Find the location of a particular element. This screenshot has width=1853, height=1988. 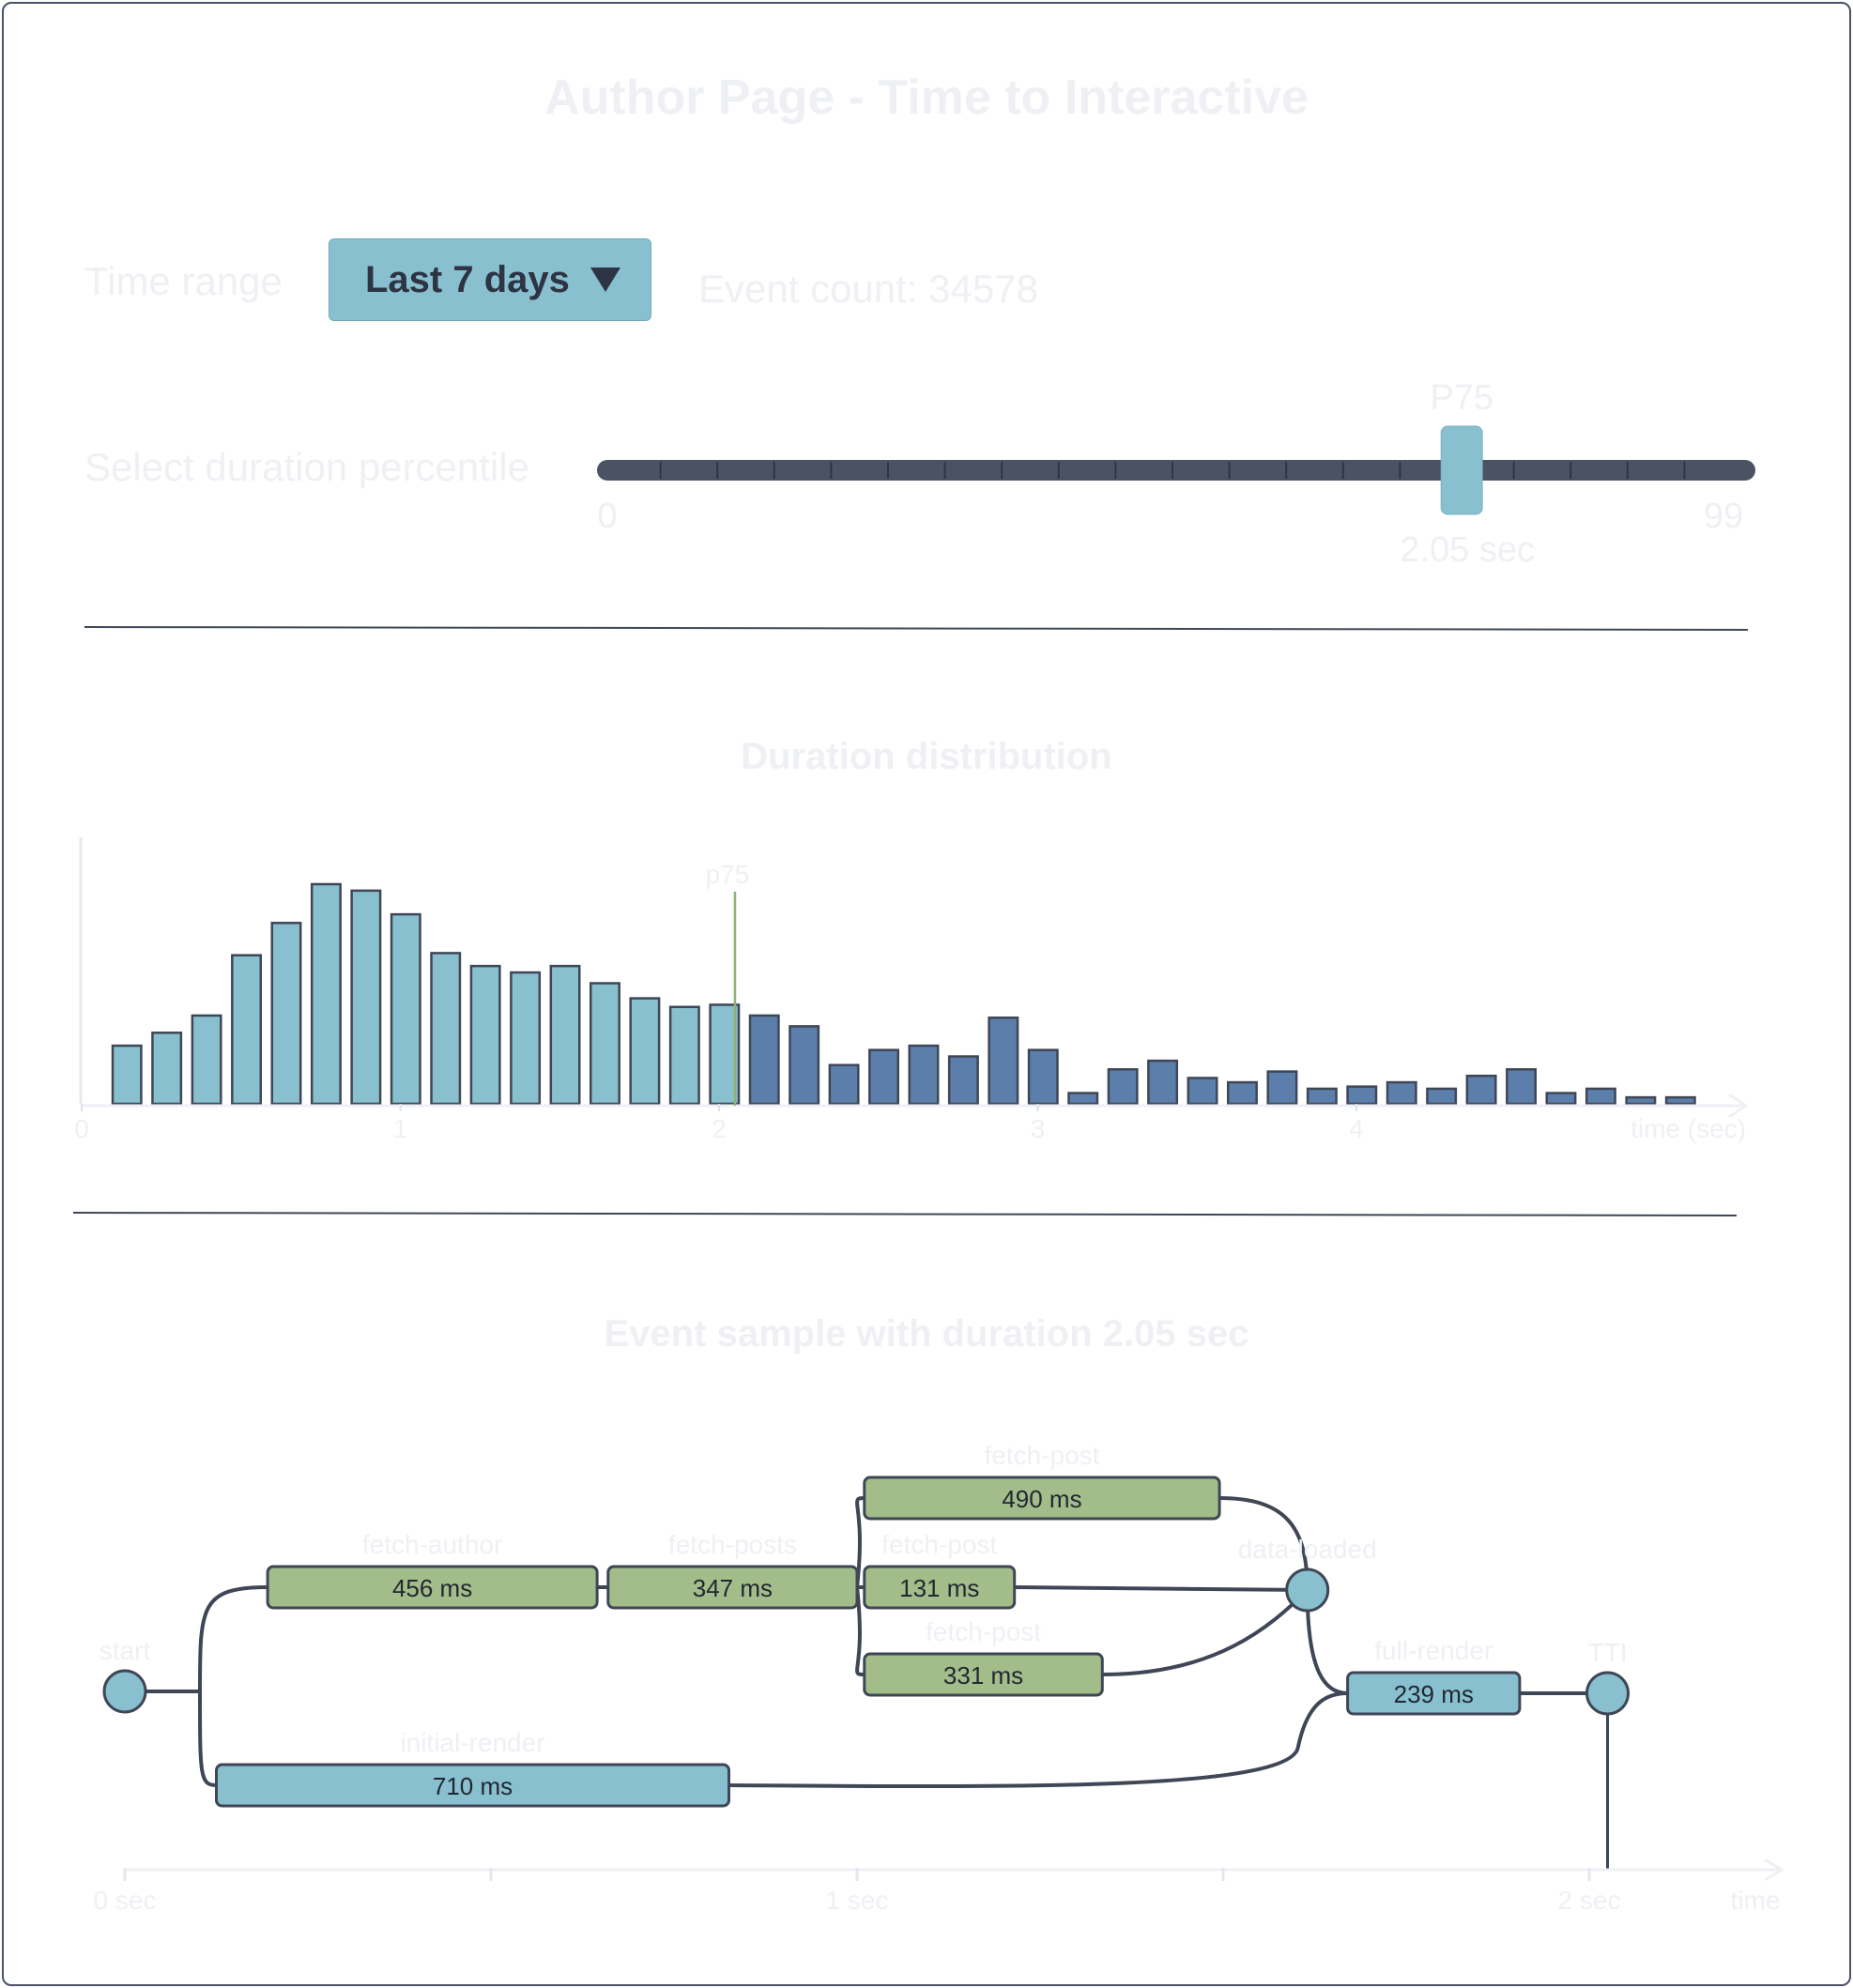

time-range-value: Last 7 days is located at coordinates (467, 279).